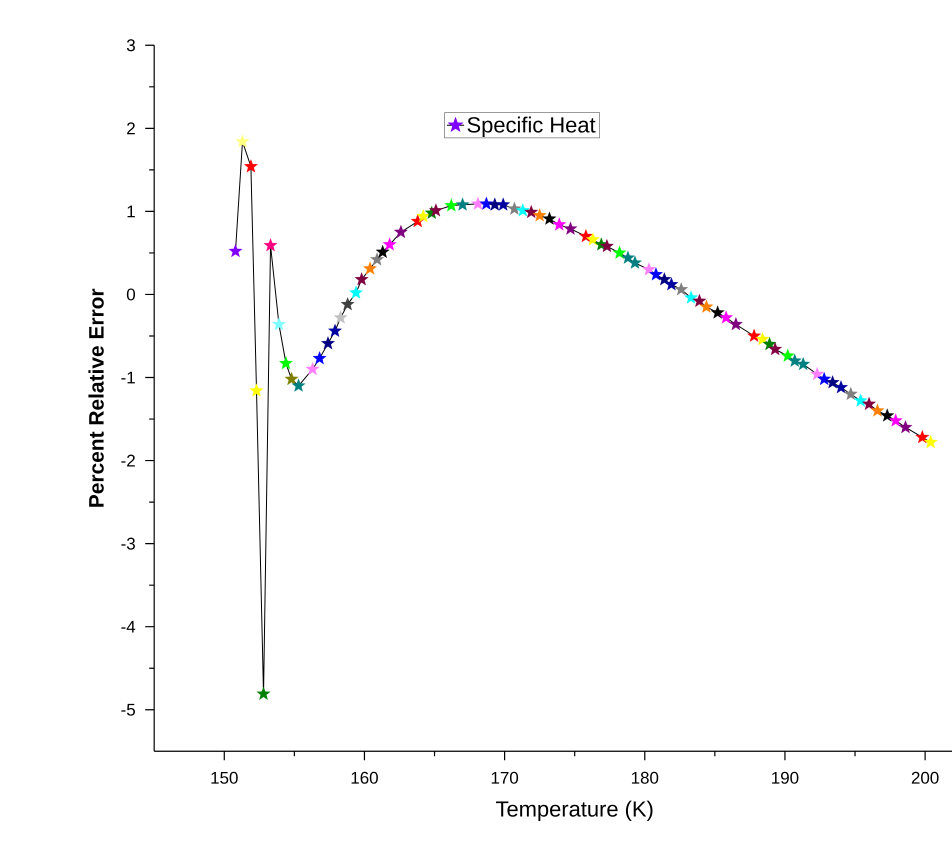  Describe the element at coordinates (925, 778) in the screenshot. I see `x-tick-label: 200` at that location.